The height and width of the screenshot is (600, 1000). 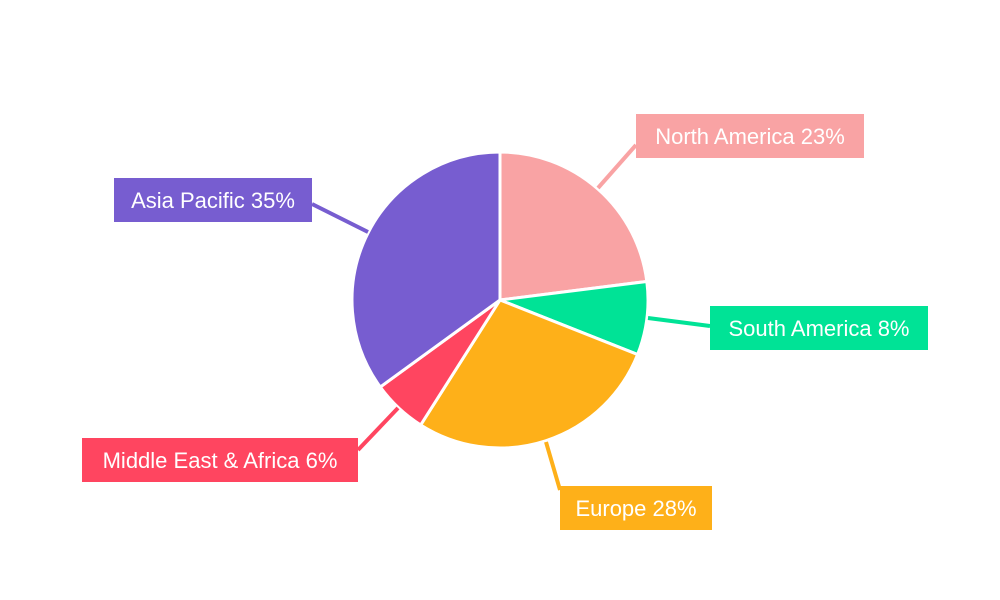 I want to click on data-label-text: Asia Pacific 35%, so click(x=213, y=200).